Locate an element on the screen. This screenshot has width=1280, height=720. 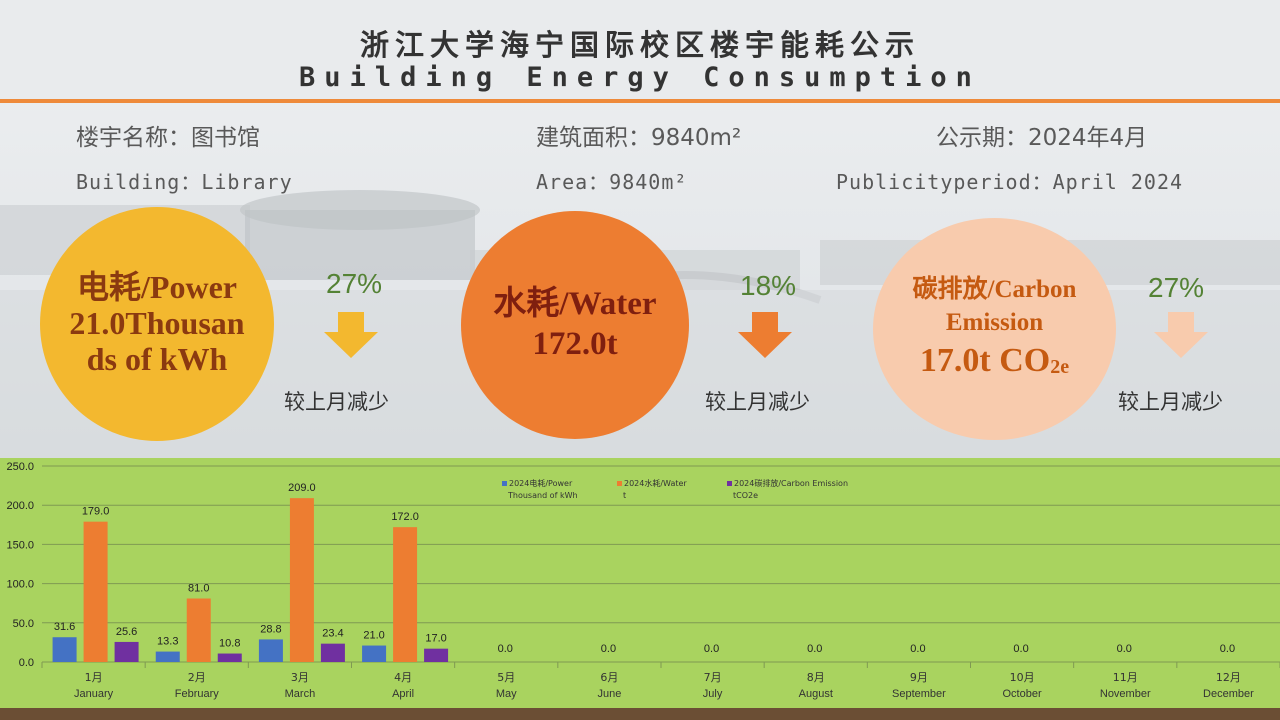
page-title-cn: 浙江大学海宁国际校区楼宇能耗公示 is located at coordinates (639, 45).